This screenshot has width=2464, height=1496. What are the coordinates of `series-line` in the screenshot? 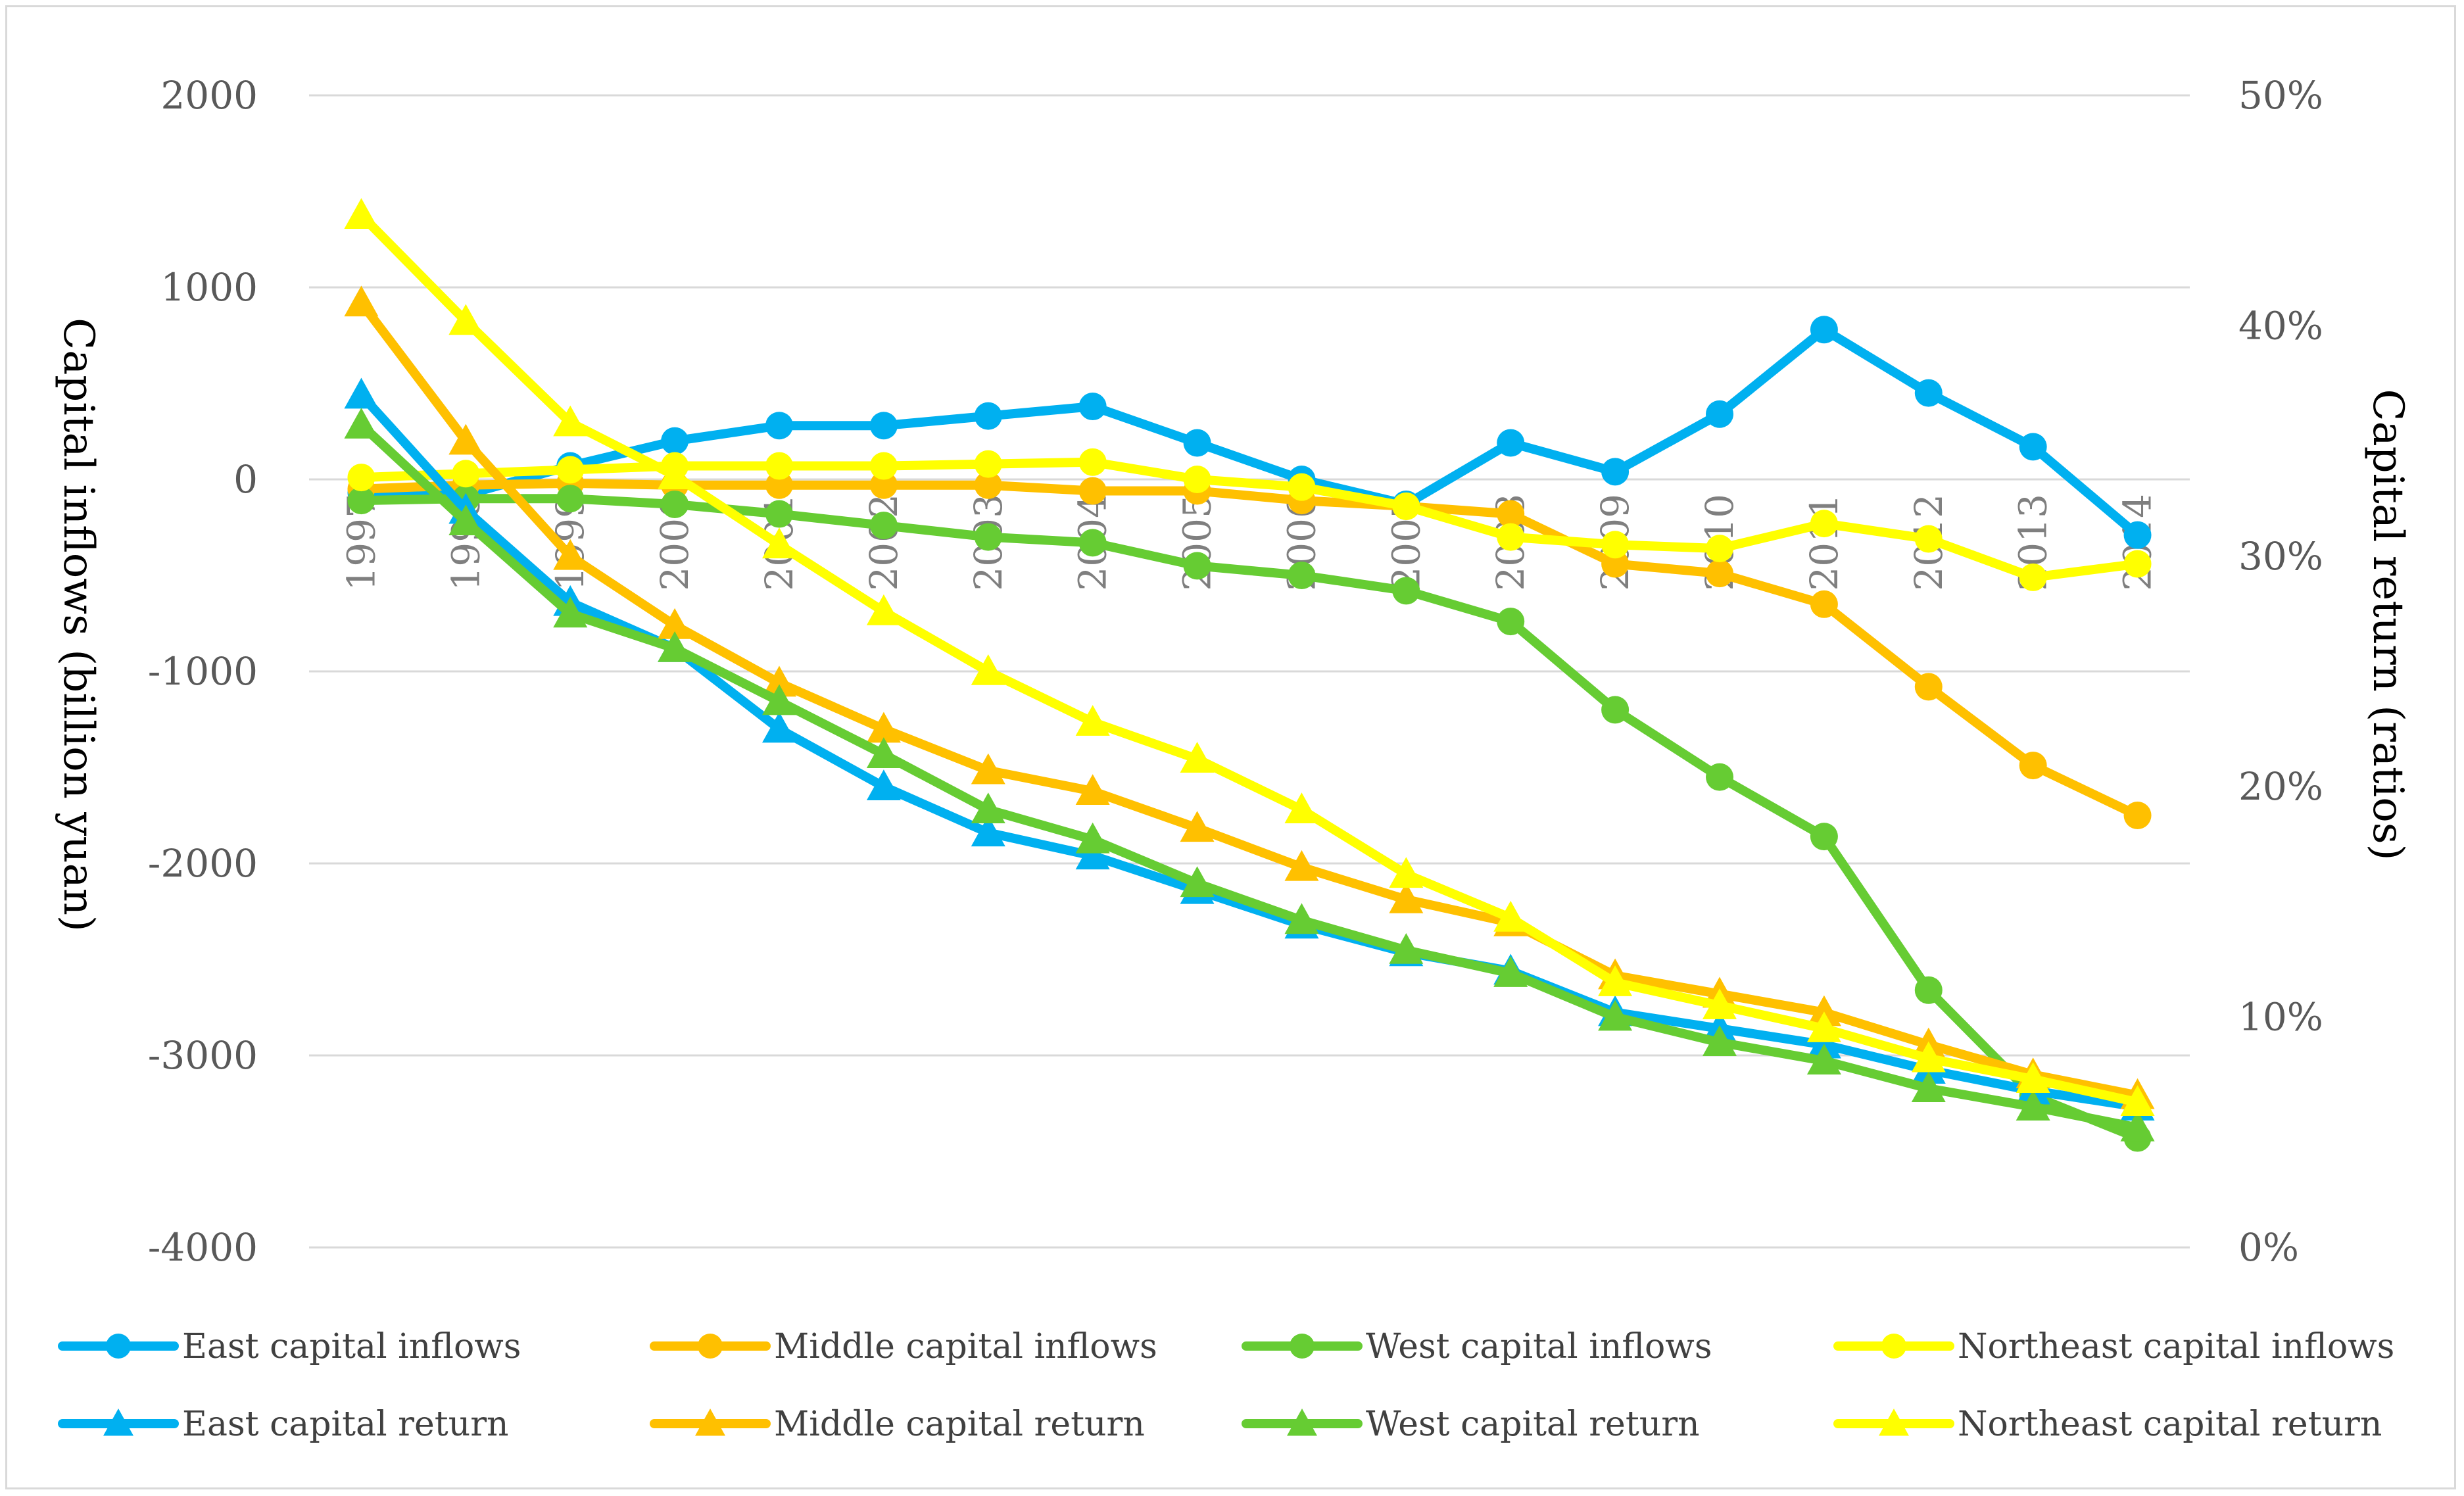 It's located at (1249, 432).